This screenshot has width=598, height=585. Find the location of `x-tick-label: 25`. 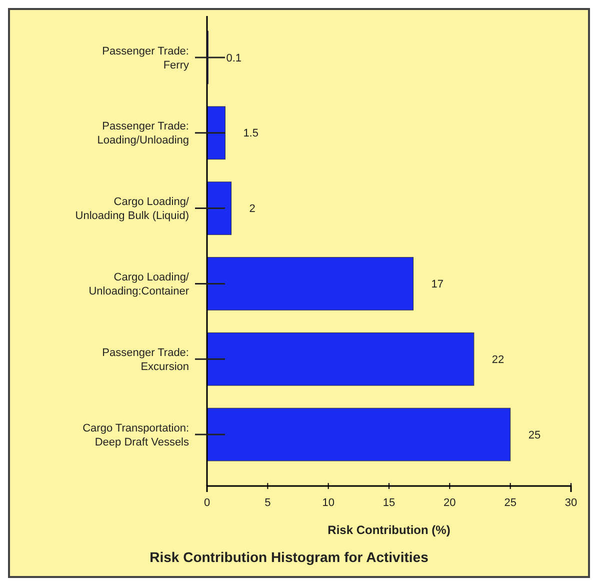

x-tick-label: 25 is located at coordinates (510, 502).